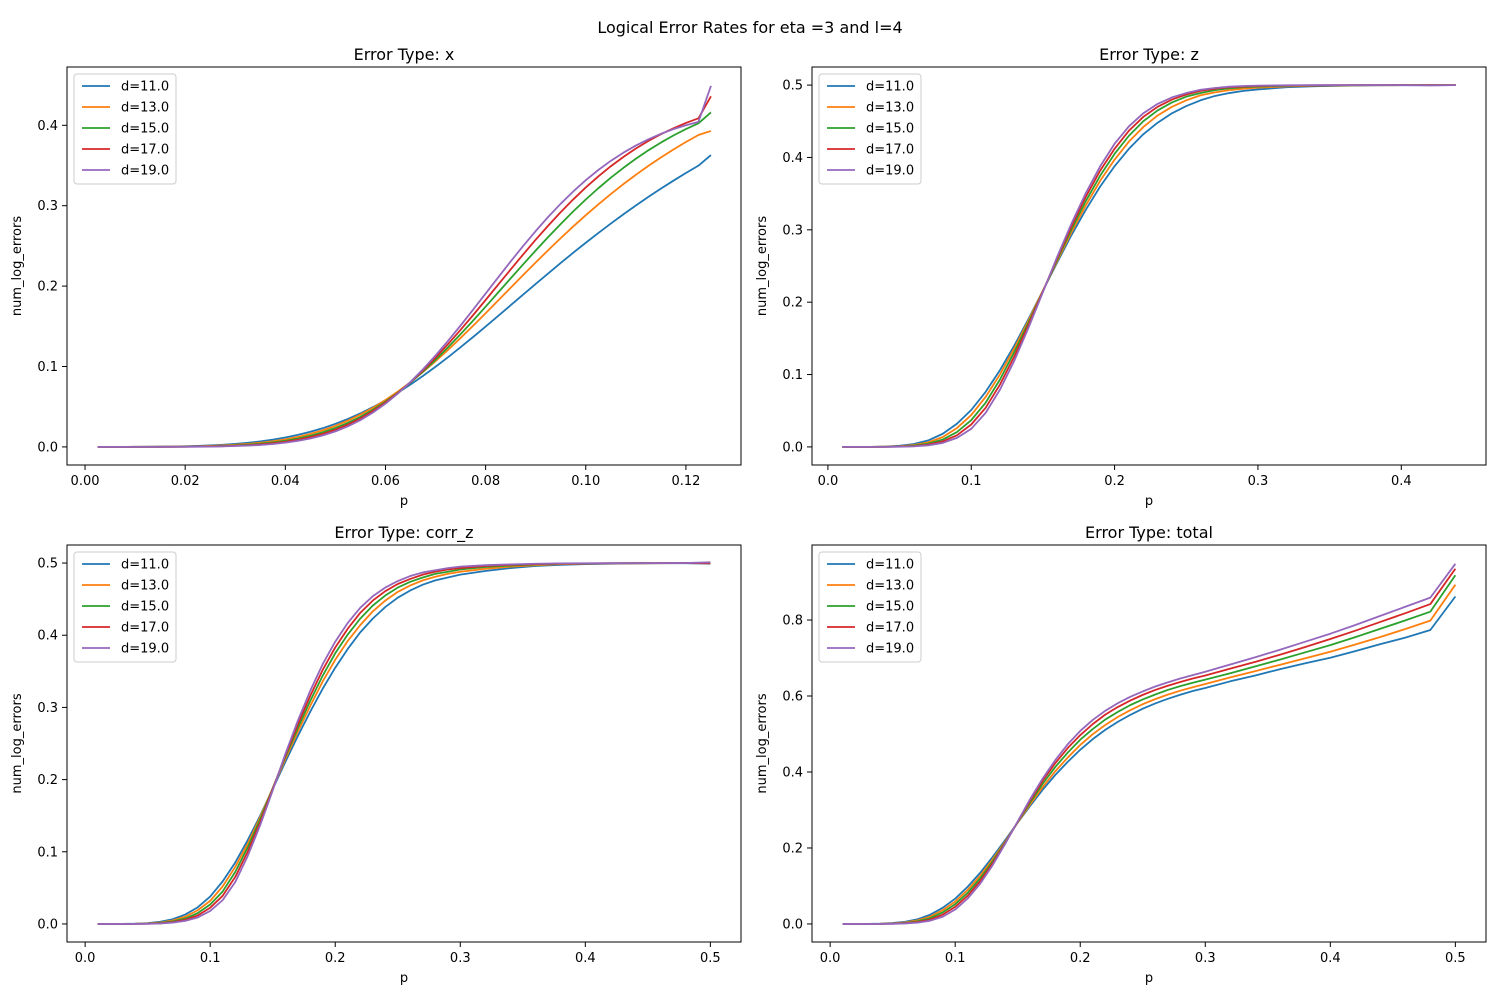  Describe the element at coordinates (185, 481) in the screenshot. I see `x-tick-label: 0.02` at that location.